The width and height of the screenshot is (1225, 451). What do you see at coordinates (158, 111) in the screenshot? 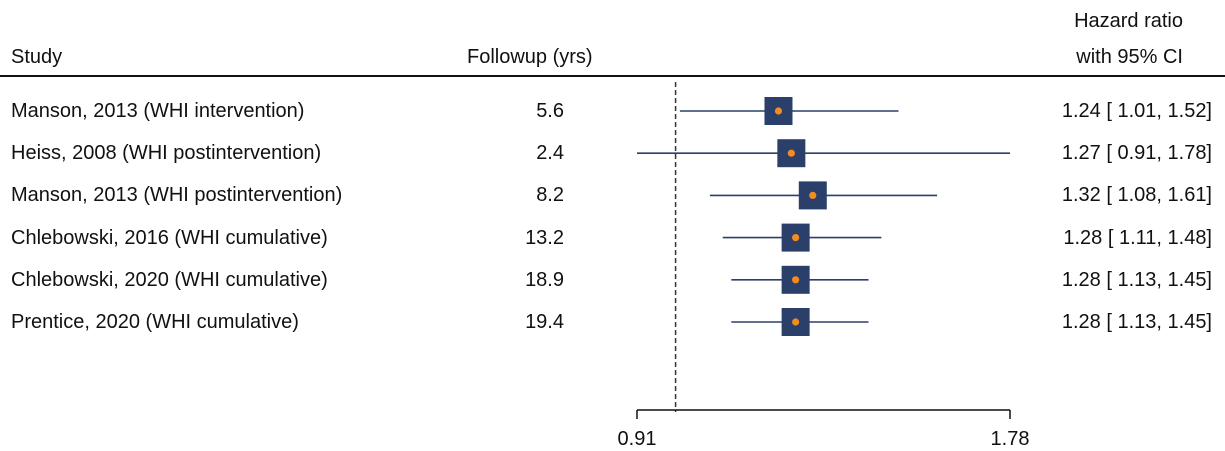
I see `study-label: Manson, 2013 (WHI intervention)` at bounding box center [158, 111].